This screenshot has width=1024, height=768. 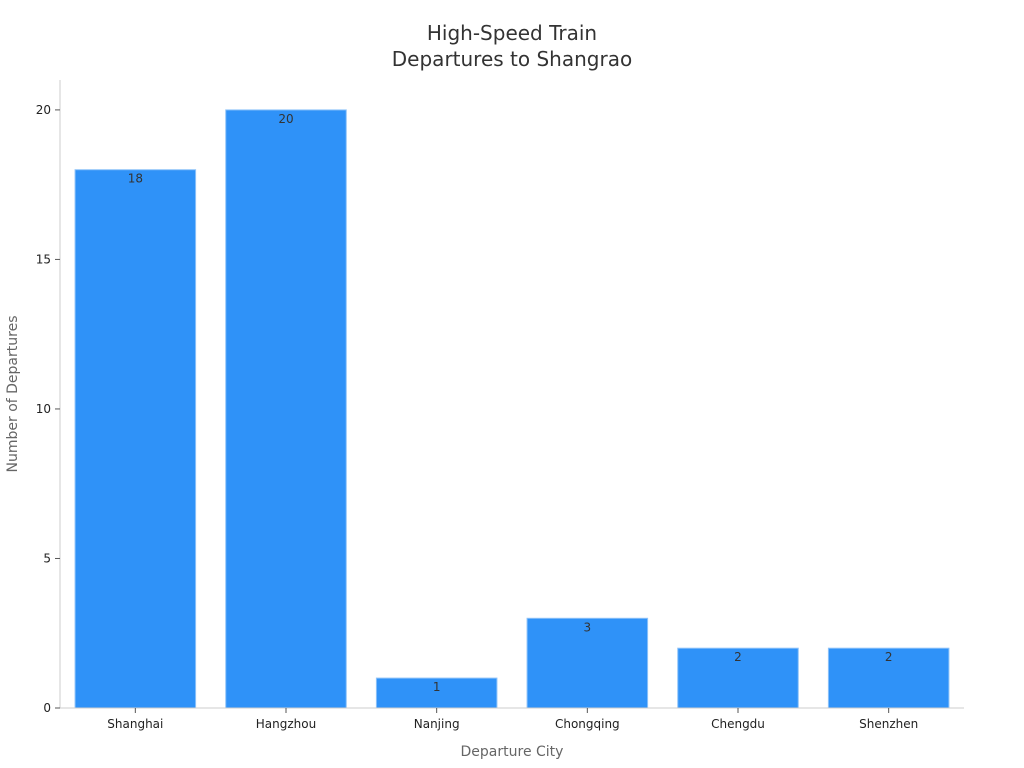 I want to click on bar-value-label: 20, so click(x=285, y=119).